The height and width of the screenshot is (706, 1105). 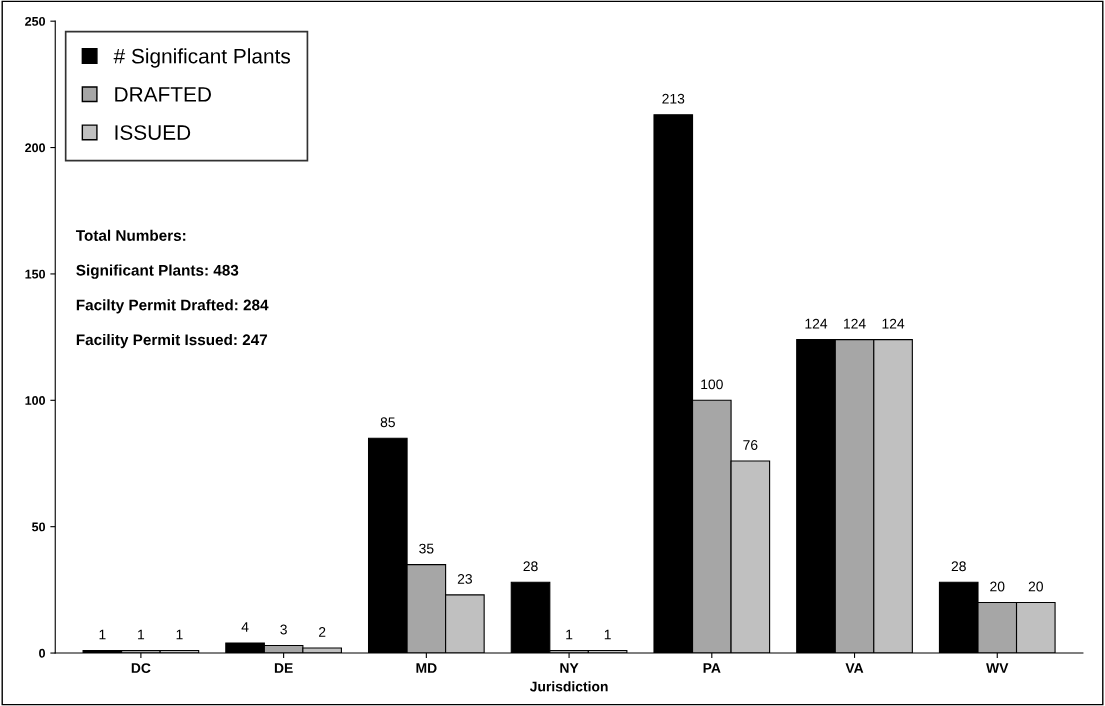 What do you see at coordinates (172, 341) in the screenshot?
I see `annotation: Facility Permit Issued: 247` at bounding box center [172, 341].